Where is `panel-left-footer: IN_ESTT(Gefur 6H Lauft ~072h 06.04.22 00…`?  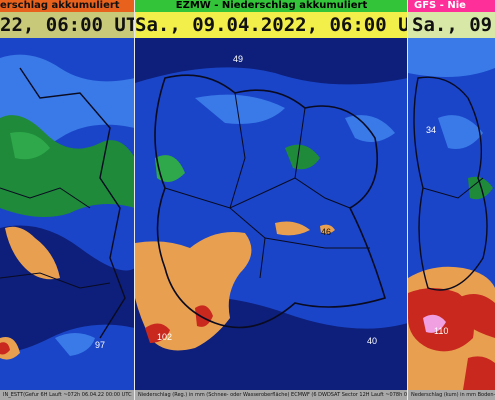 panel-left-footer: IN_ESTT(Gefur 6H Lauft ~072h 06.04.22 00… is located at coordinates (67, 395).